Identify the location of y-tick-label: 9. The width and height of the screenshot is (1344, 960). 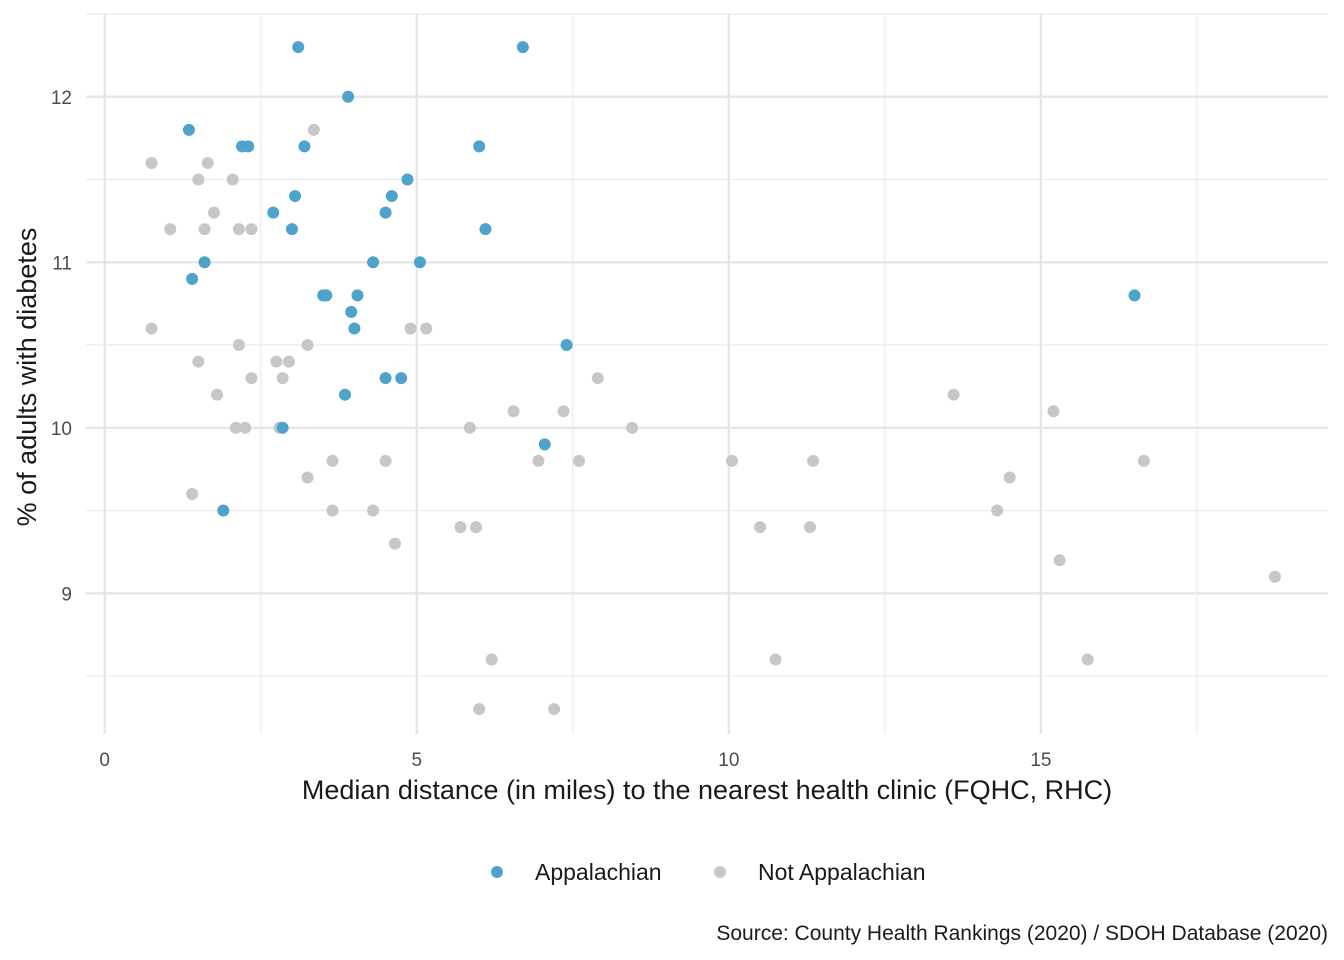
(66, 594).